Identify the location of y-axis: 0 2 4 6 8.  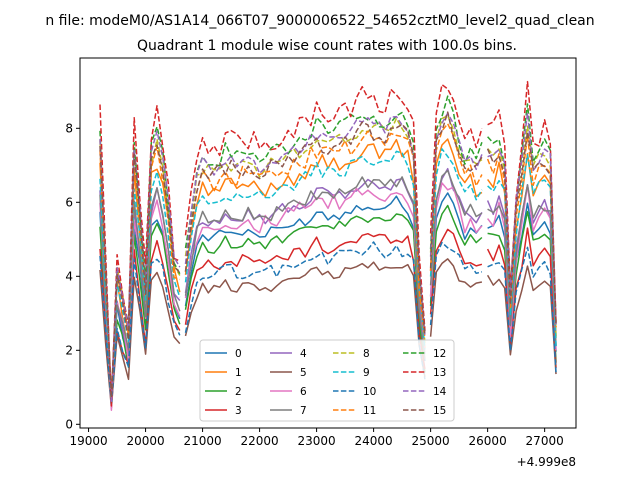
(72, 276).